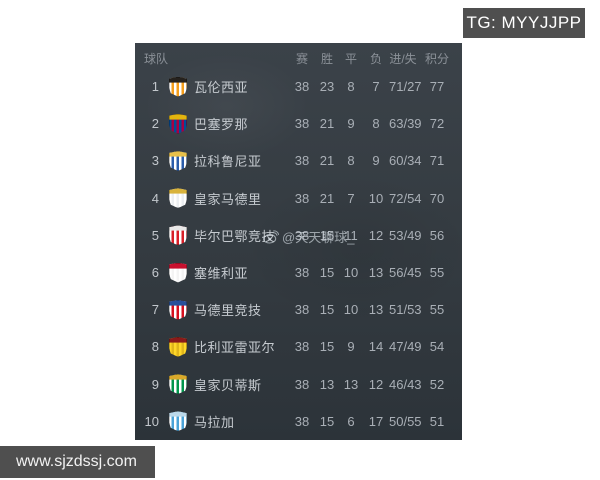  Describe the element at coordinates (437, 161) in the screenshot. I see `points-value: 71` at that location.